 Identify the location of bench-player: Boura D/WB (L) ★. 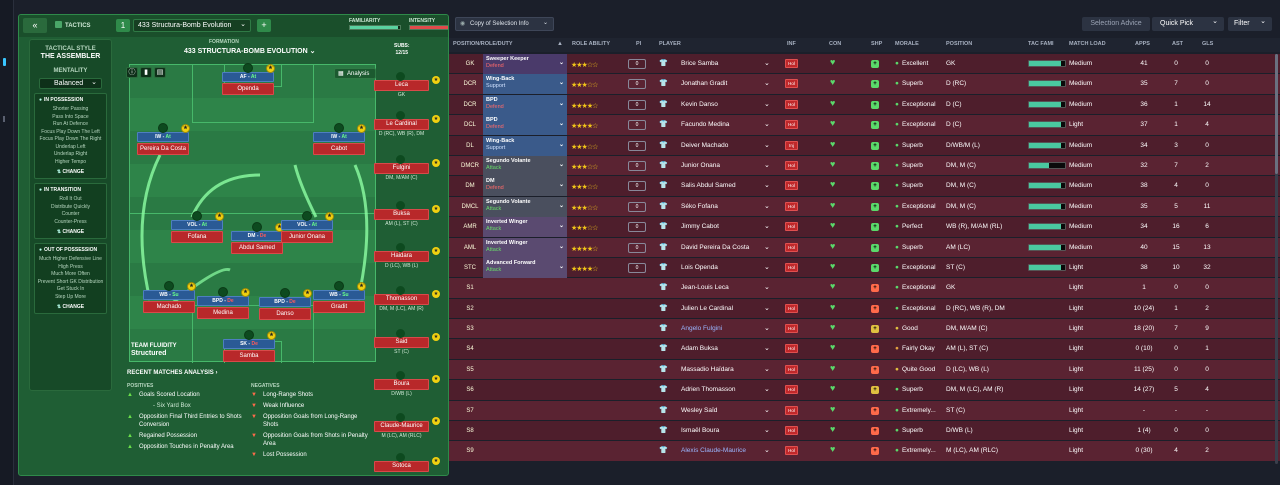
(407, 385).